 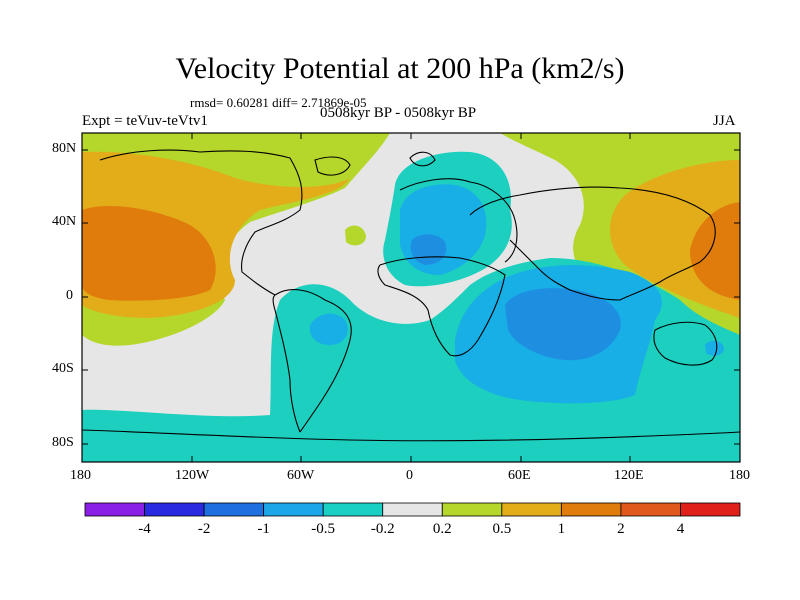 What do you see at coordinates (680, 529) in the screenshot?
I see `colorbar-label: 4` at bounding box center [680, 529].